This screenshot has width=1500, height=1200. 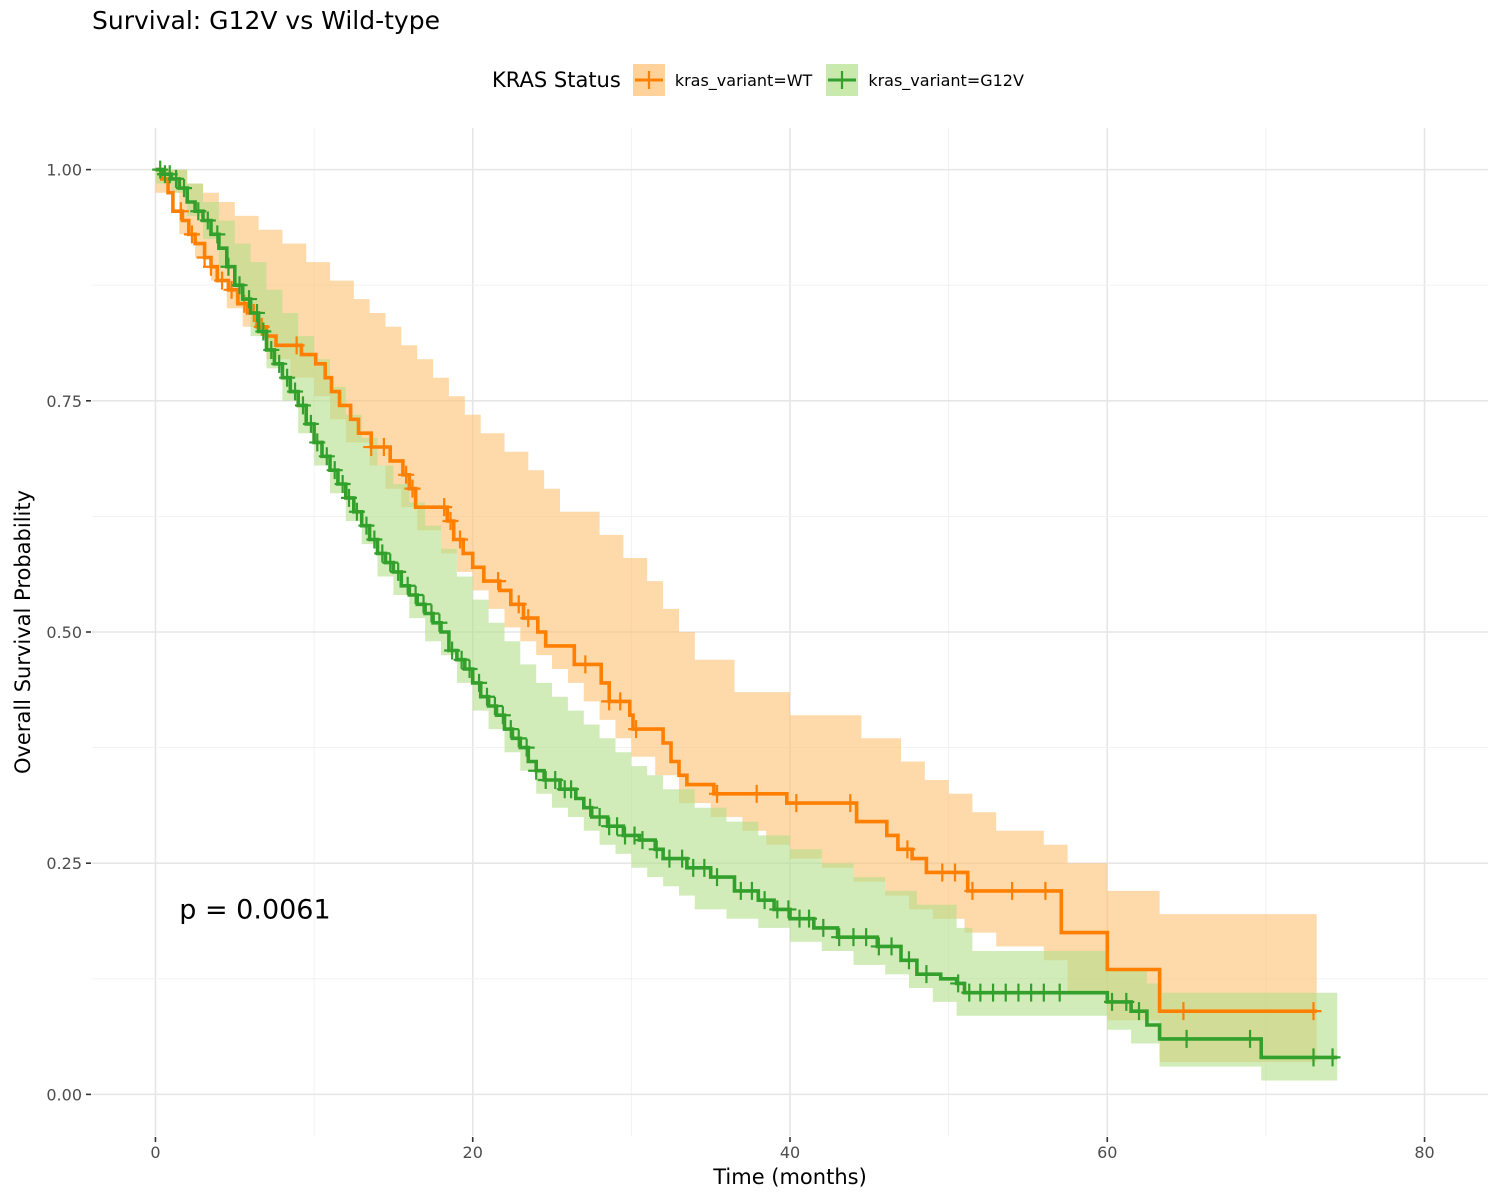 I want to click on legend-key-g12v, so click(x=842, y=80).